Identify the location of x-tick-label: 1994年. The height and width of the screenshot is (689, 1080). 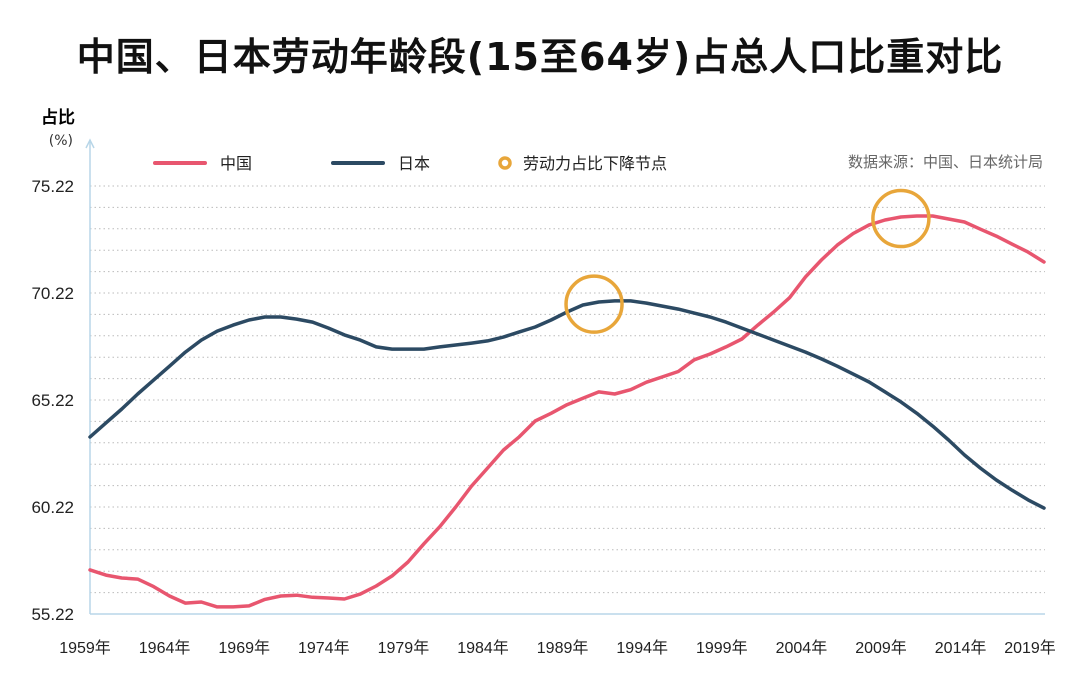
(642, 648).